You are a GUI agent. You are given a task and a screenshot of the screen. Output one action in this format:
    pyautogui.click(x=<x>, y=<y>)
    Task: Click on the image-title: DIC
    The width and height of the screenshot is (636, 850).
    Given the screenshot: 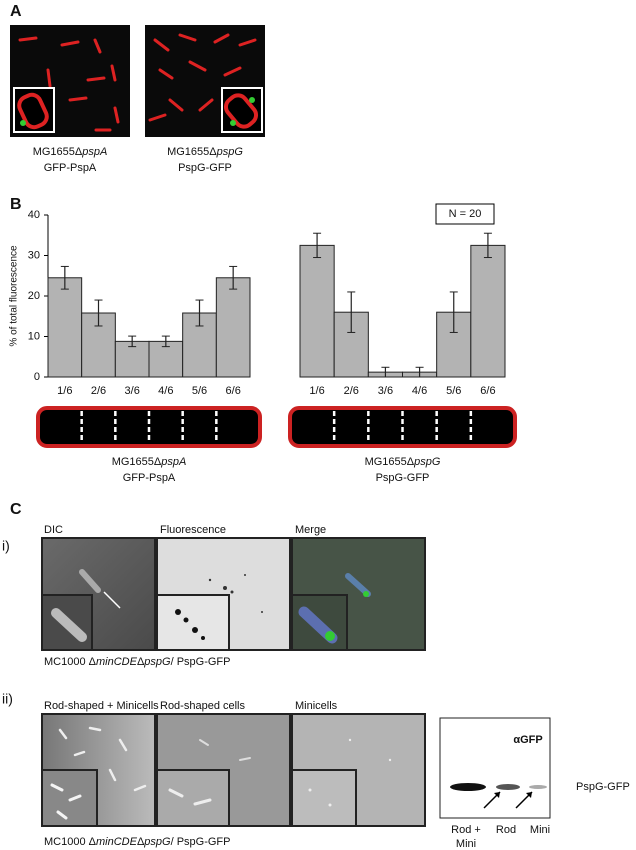 What is the action you would take?
    pyautogui.click(x=53, y=530)
    